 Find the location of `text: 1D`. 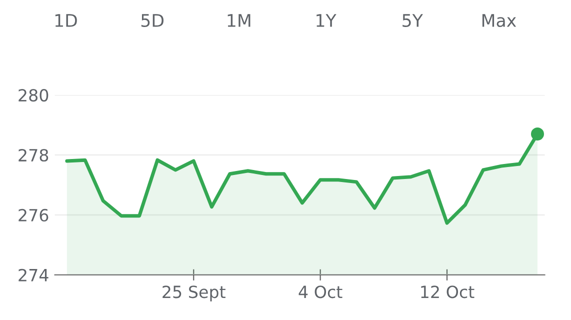

text: 1D is located at coordinates (66, 20).